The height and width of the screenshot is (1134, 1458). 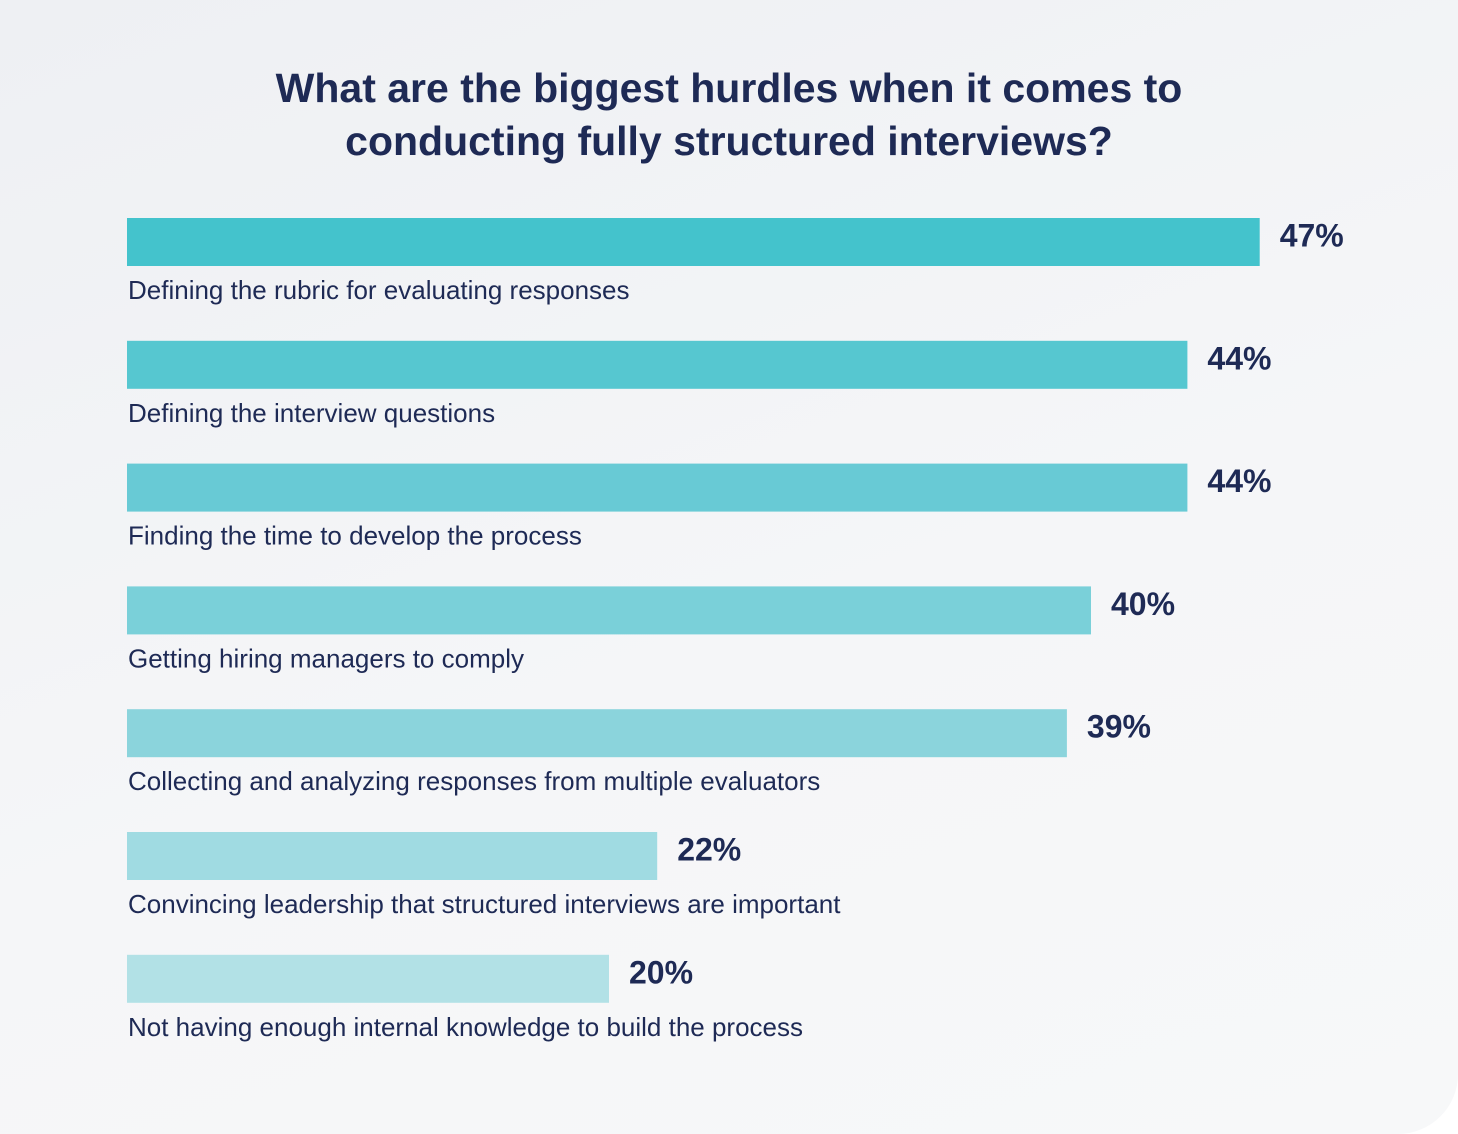 What do you see at coordinates (326, 658) in the screenshot?
I see `category-label: Getting hiring managers to comply` at bounding box center [326, 658].